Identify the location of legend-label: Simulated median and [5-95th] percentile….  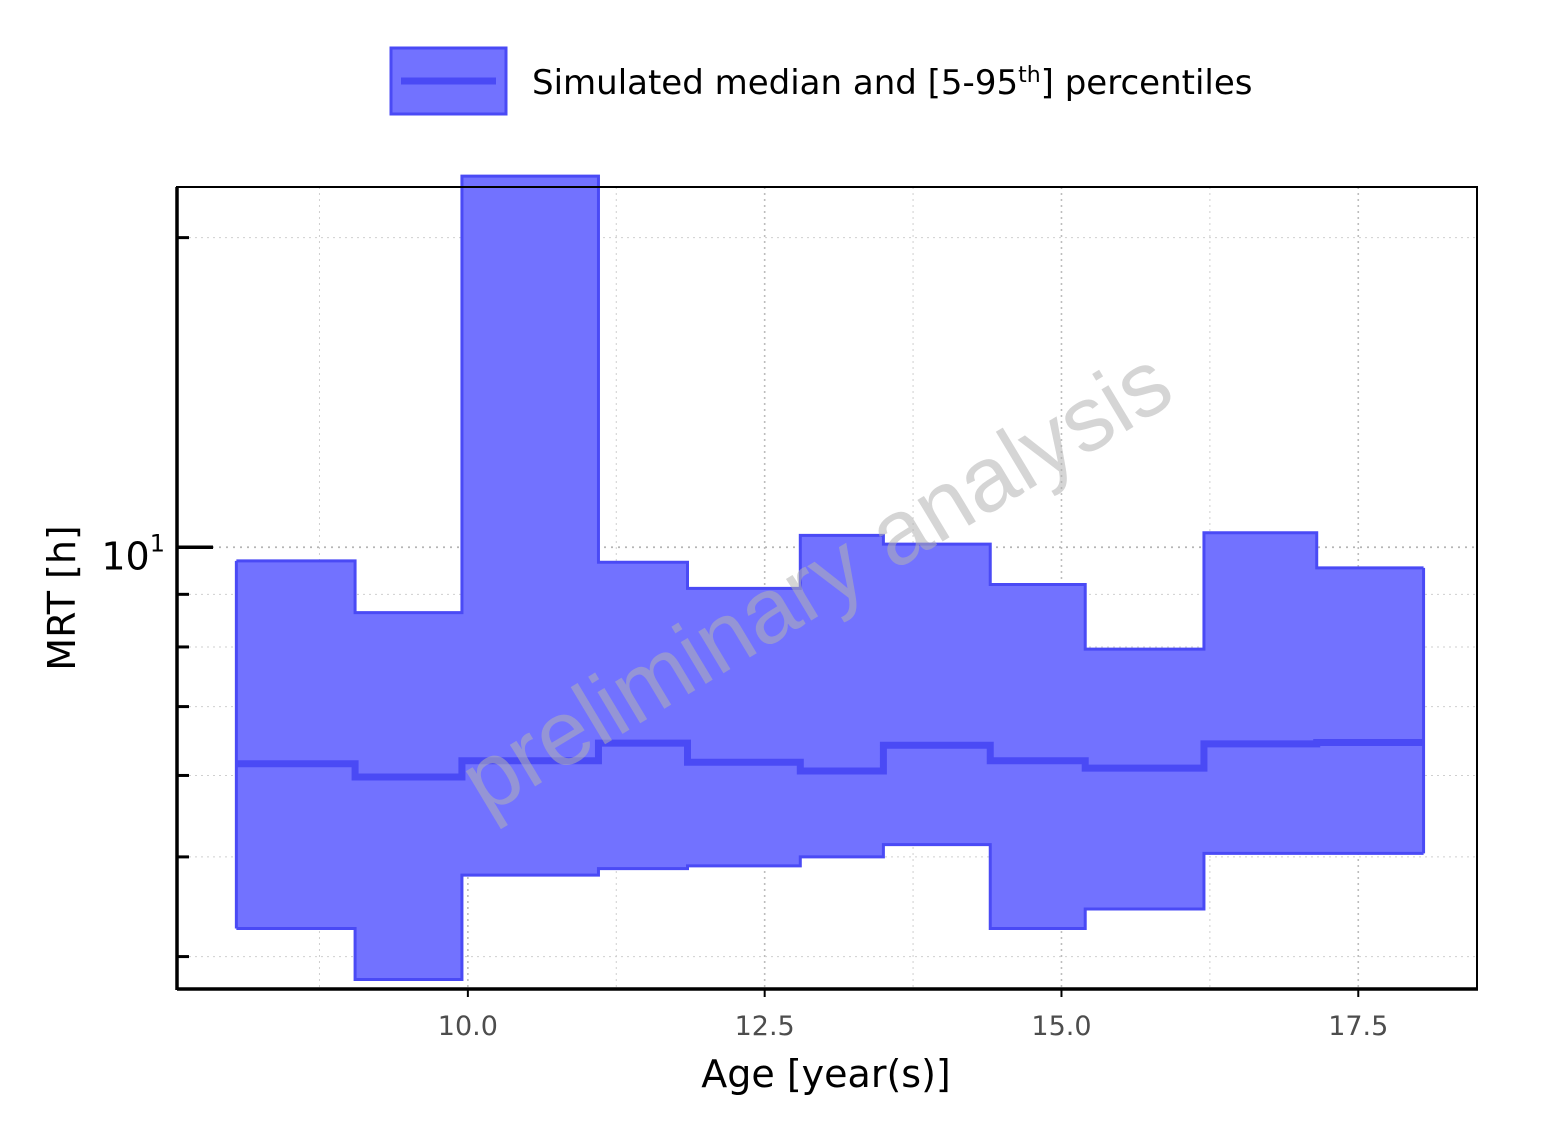
(892, 83).